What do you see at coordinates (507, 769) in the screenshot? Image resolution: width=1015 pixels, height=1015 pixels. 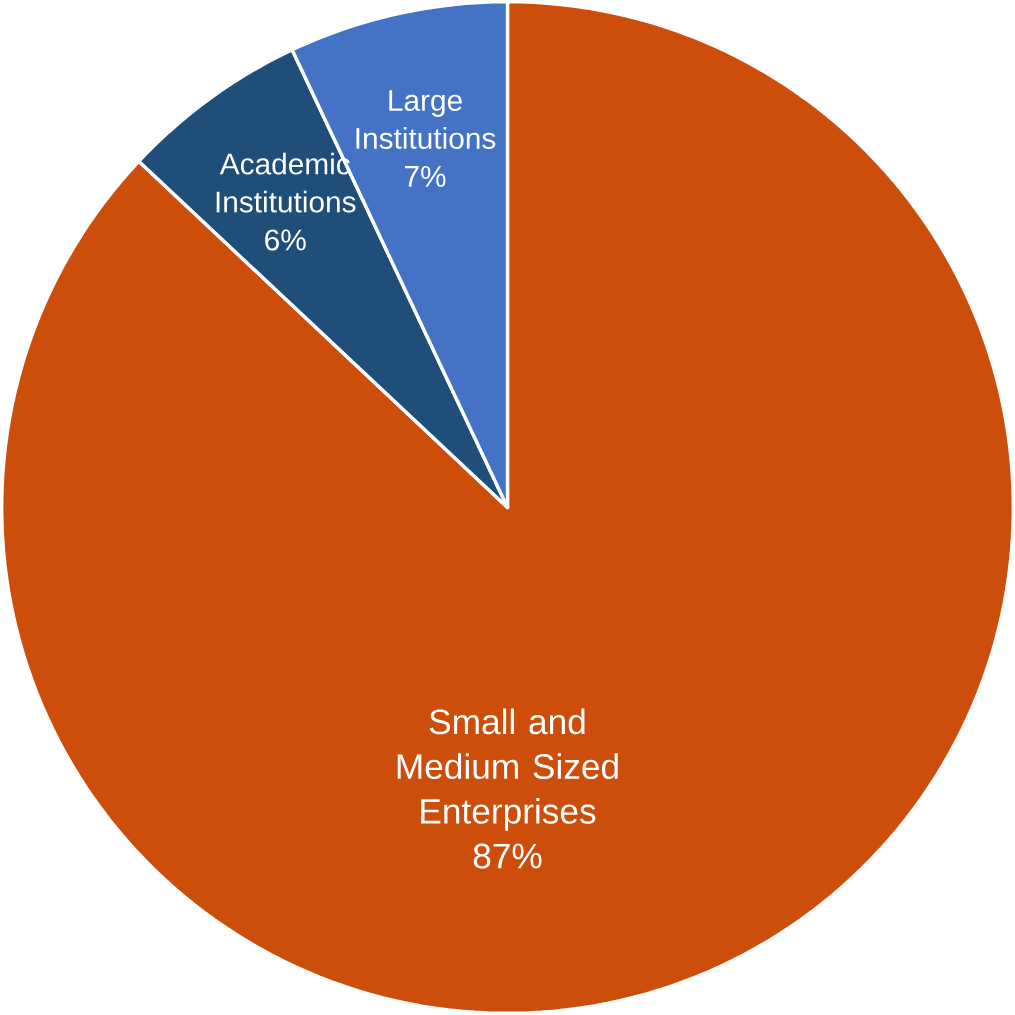 I see `slice-label: Small and Medium Sized Enterprises` at bounding box center [507, 769].